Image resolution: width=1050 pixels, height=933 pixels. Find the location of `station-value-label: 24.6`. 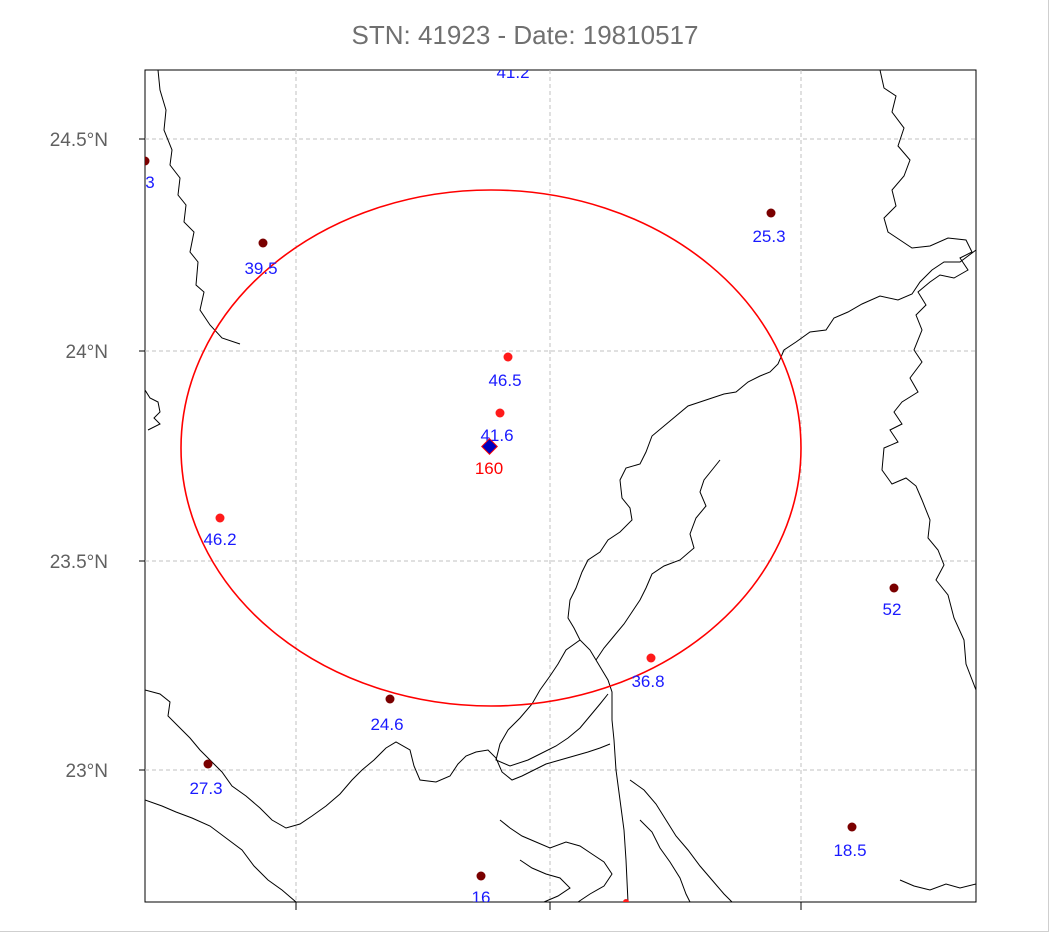

station-value-label: 24.6 is located at coordinates (386, 724).